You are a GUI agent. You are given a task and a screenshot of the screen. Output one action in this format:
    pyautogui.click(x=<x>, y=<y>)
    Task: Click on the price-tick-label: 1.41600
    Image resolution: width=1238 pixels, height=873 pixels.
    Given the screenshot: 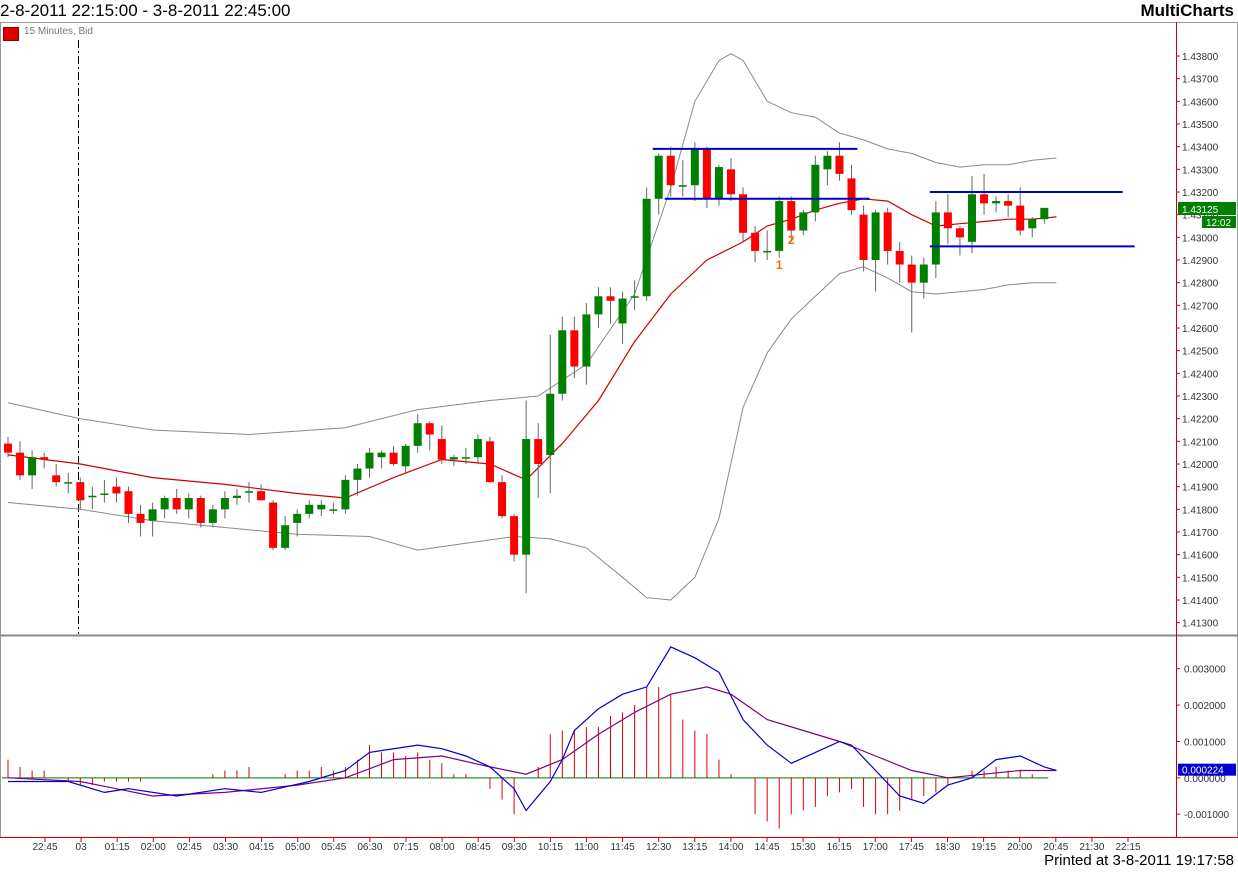 What is the action you would take?
    pyautogui.click(x=1200, y=556)
    